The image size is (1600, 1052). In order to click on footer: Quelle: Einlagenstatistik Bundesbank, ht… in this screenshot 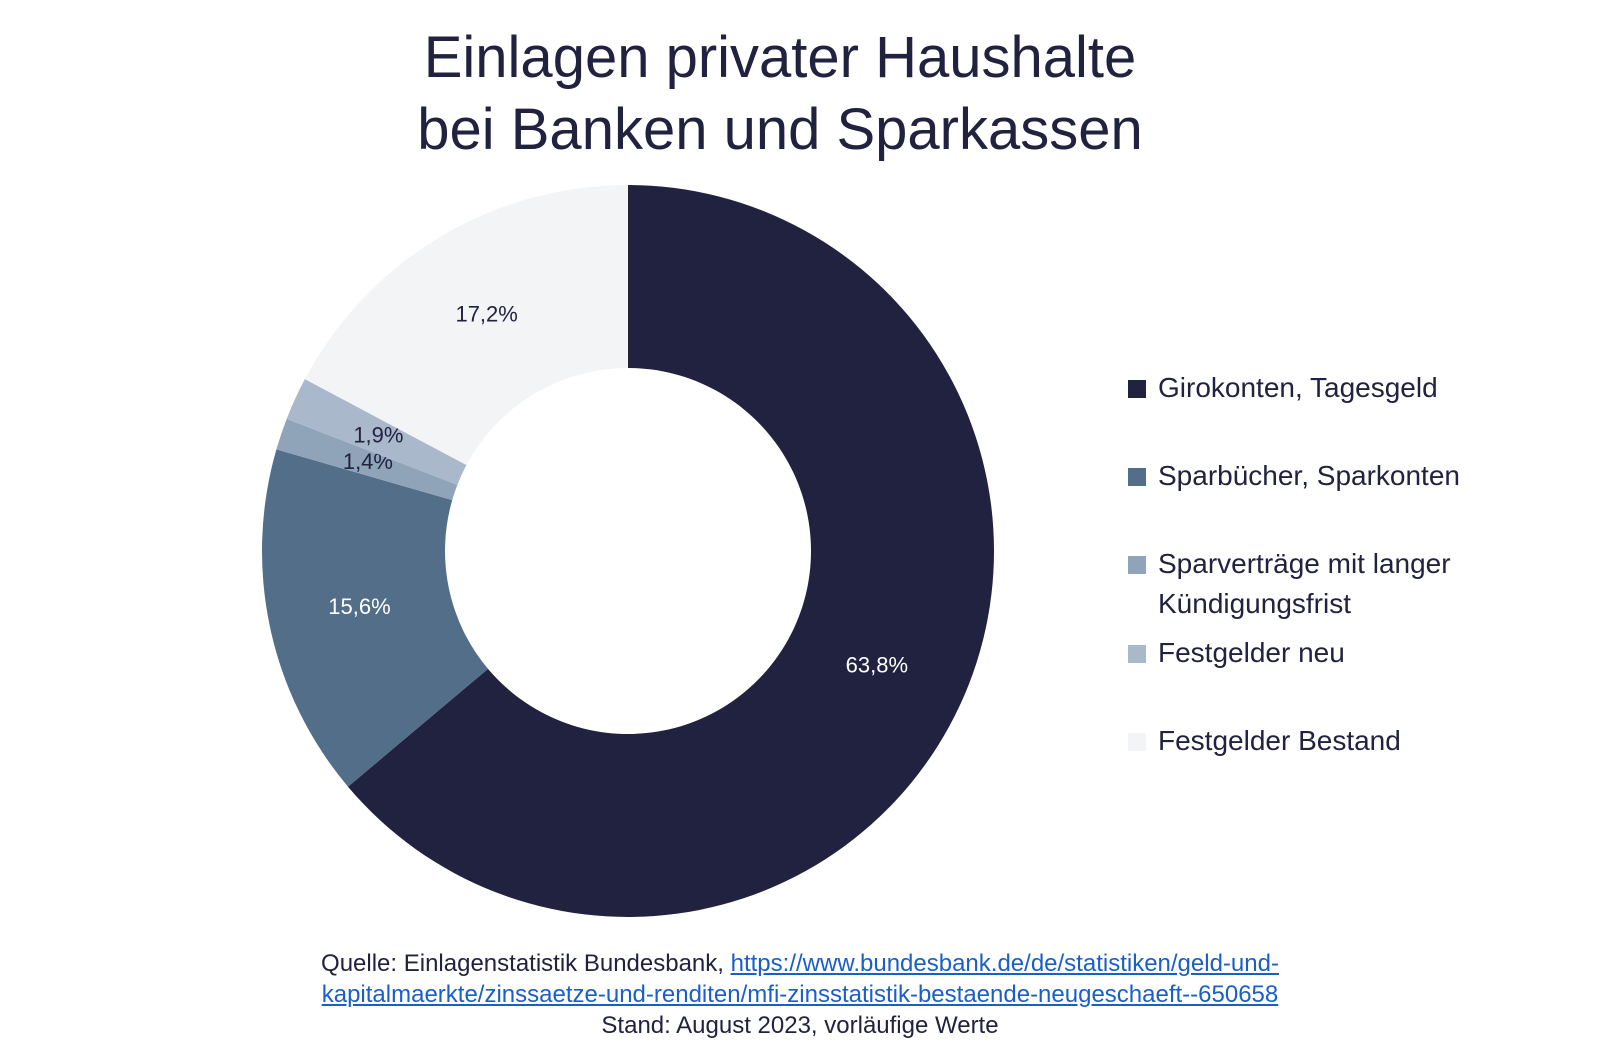, I will do `click(800, 994)`.